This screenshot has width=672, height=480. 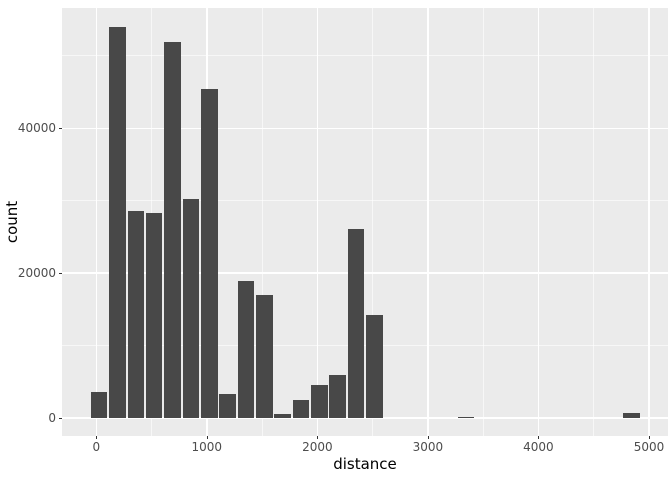 What do you see at coordinates (538, 447) in the screenshot?
I see `x-tick-label: 4000` at bounding box center [538, 447].